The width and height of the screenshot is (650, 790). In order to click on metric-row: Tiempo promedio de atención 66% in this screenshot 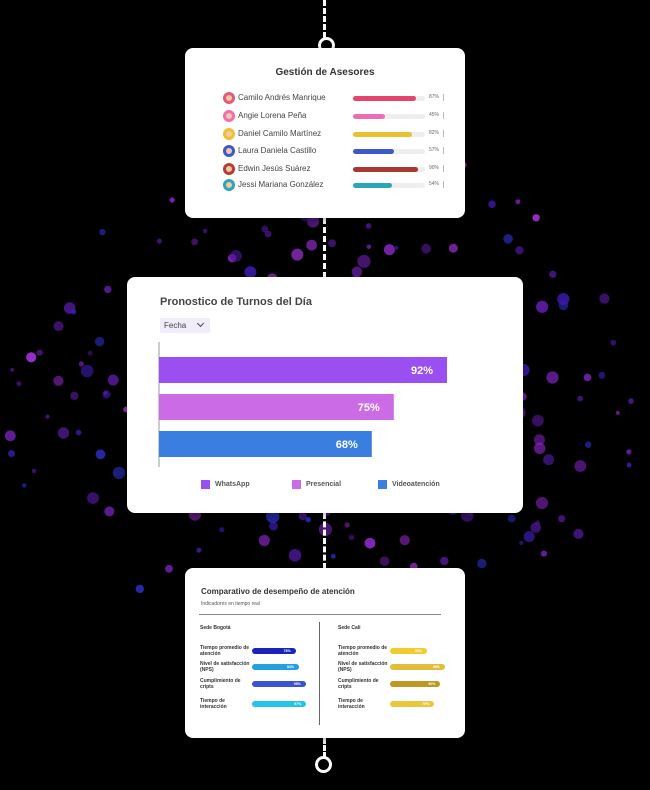, I will do `click(398, 652)`.